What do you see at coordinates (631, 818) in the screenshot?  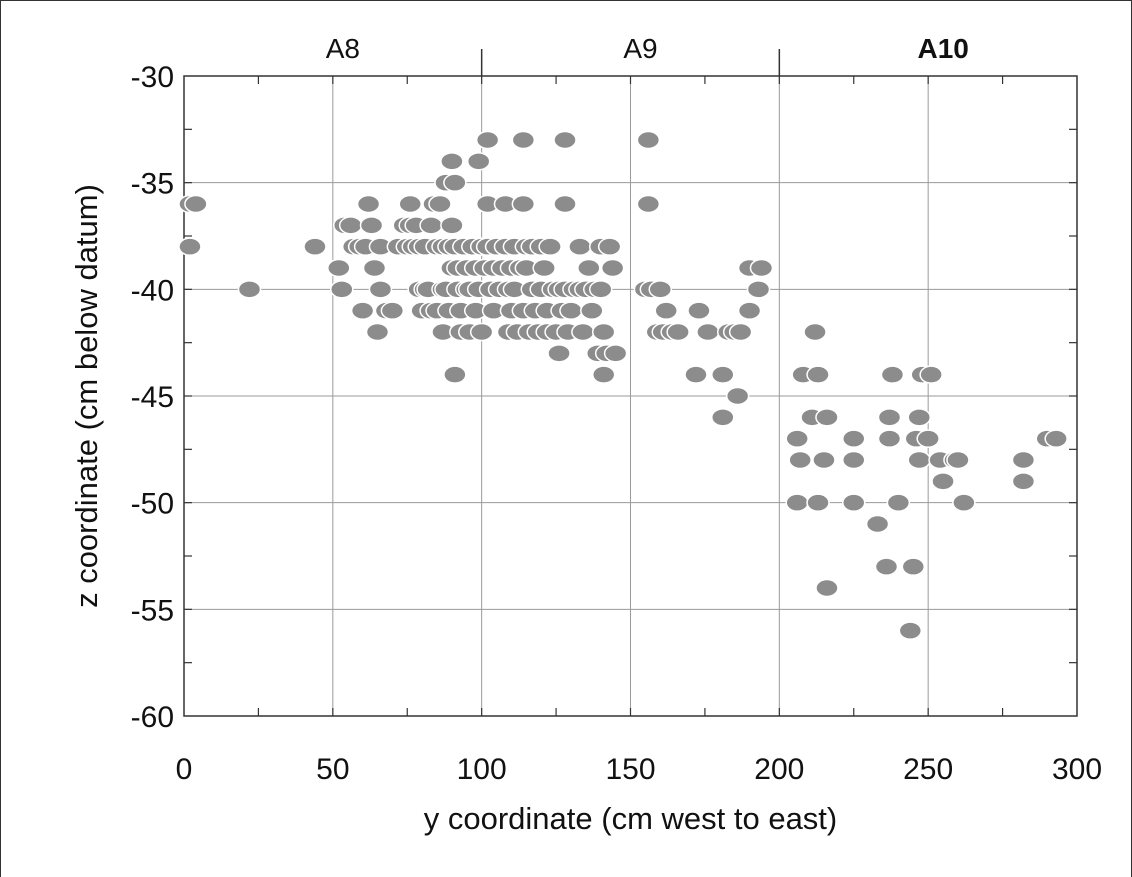 I see `x-axis-title: y coordinate (cm west to east)` at bounding box center [631, 818].